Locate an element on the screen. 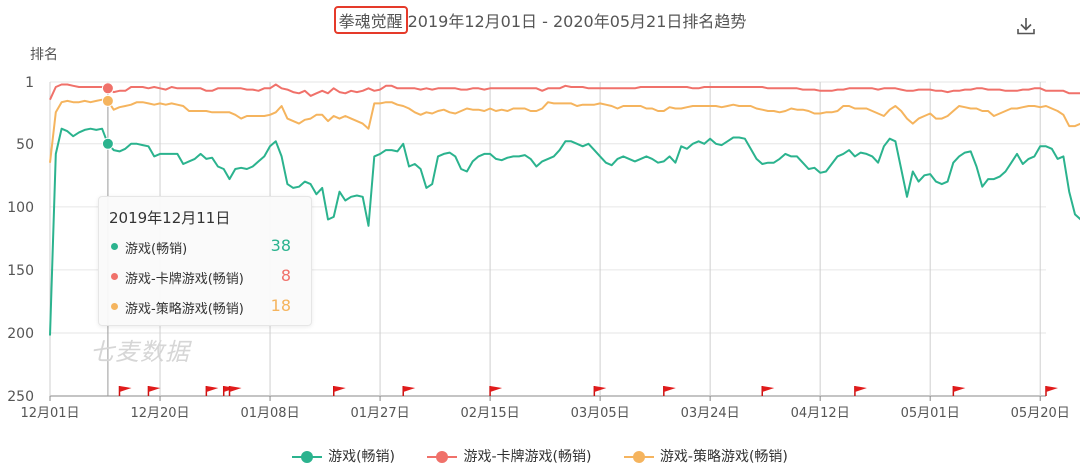 The height and width of the screenshot is (469, 1080). chart-legend: 游戏(畅销) 游戏-卡牌游戏(畅销) 游戏-策略游戏(畅销) is located at coordinates (540, 456).